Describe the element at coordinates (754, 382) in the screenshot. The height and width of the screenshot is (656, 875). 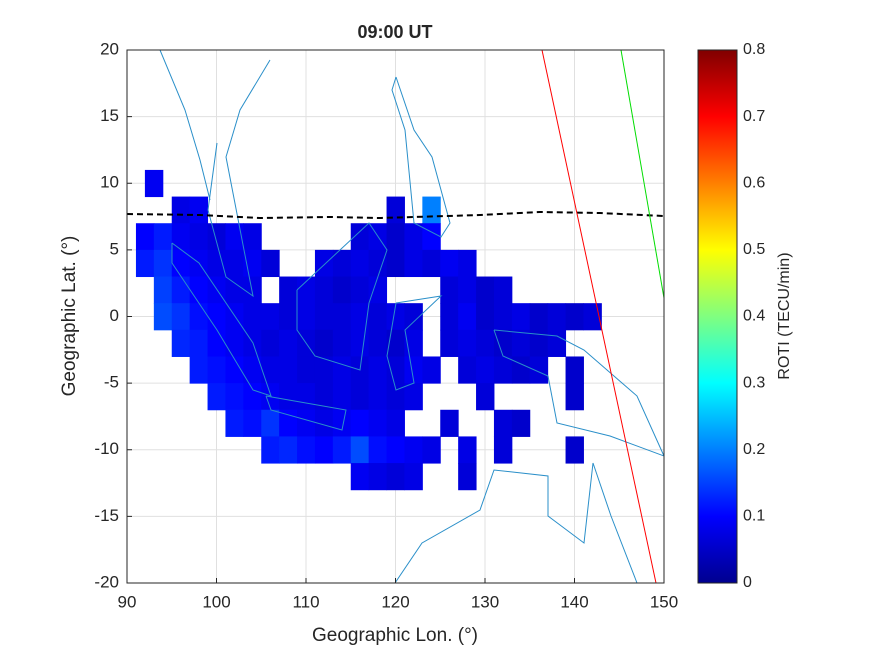
I see `colorbar-tick-label: 0.3` at that location.